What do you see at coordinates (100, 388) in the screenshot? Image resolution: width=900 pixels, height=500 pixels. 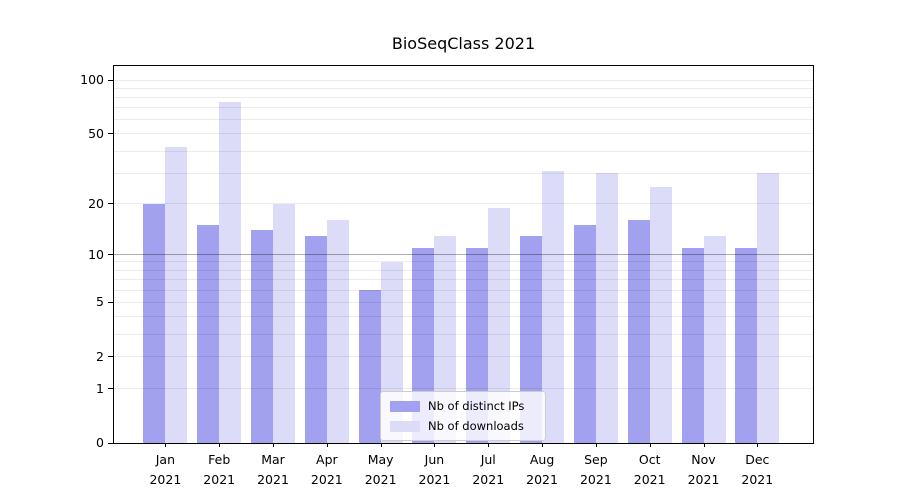 I see `y-tick-label-1: 1` at bounding box center [100, 388].